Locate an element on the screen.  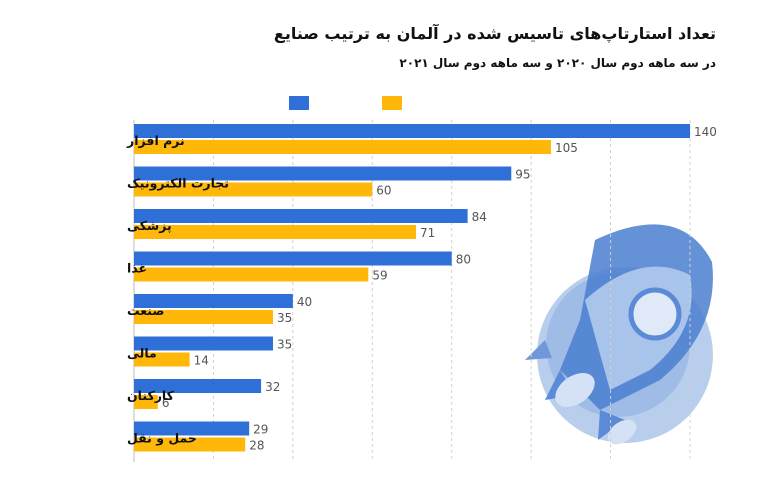
value-label: 6 is located at coordinates (166, 403).